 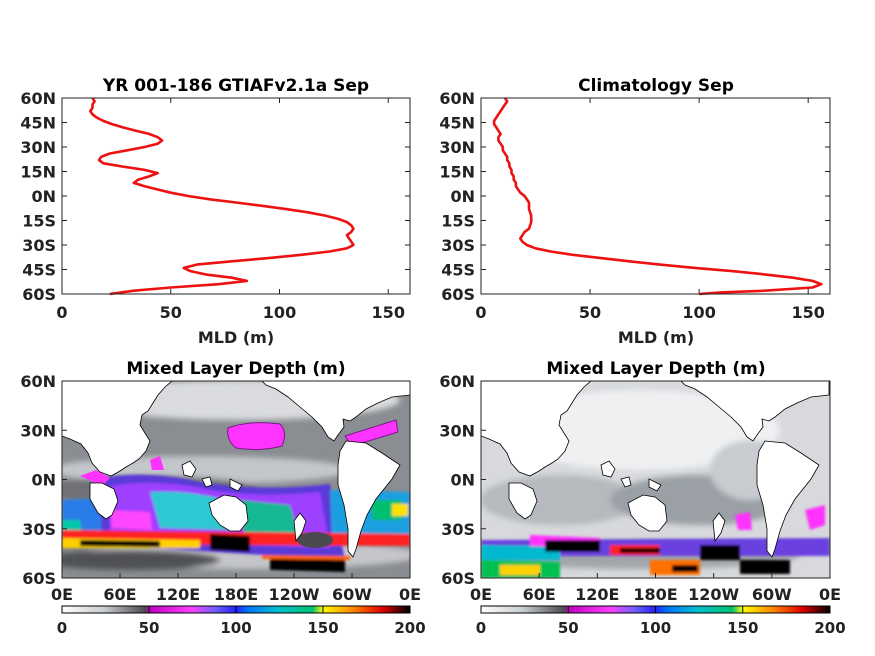 I want to click on map-left-field, so click(x=236, y=479).